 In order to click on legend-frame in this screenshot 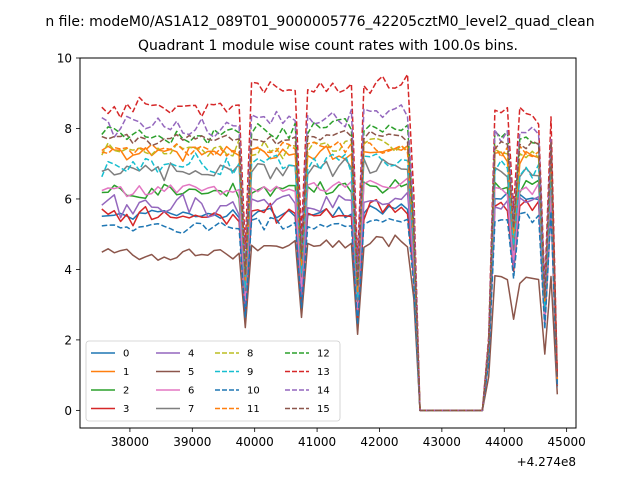, I will do `click(213, 381)`.